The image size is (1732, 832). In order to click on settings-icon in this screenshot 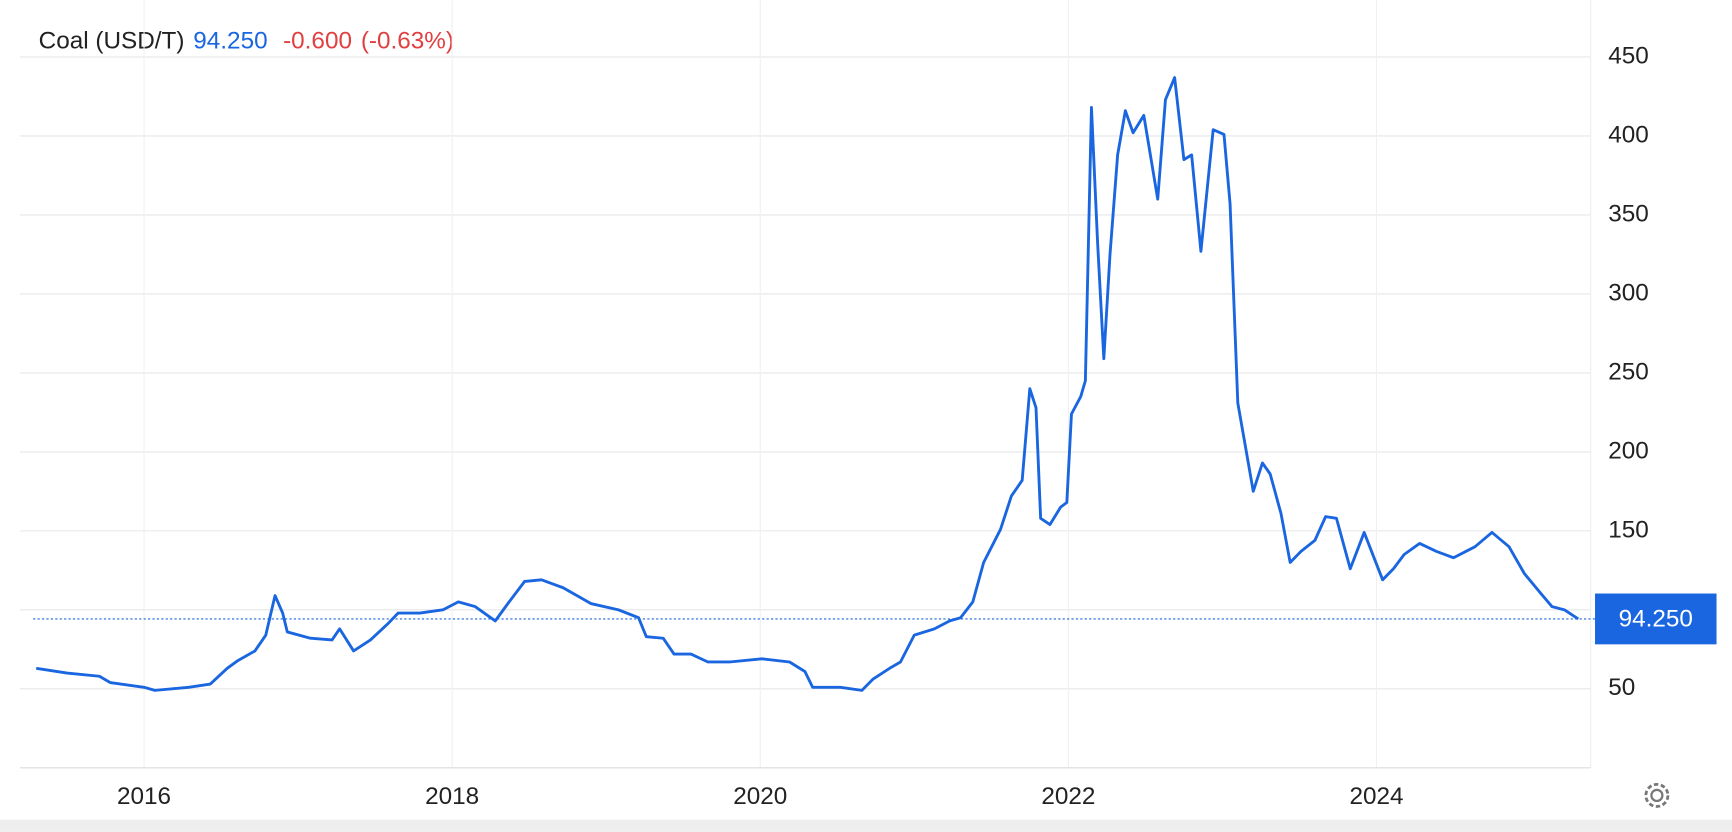, I will do `click(1657, 795)`.